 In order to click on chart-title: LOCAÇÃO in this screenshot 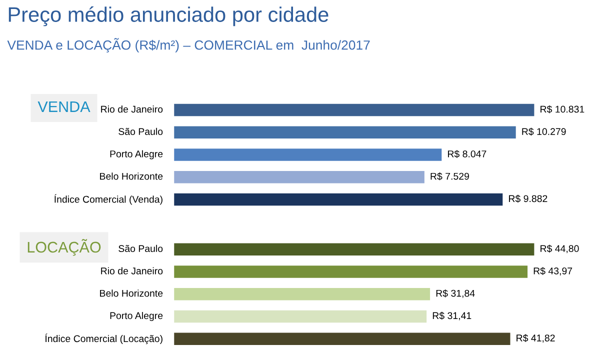, I will do `click(64, 247)`.